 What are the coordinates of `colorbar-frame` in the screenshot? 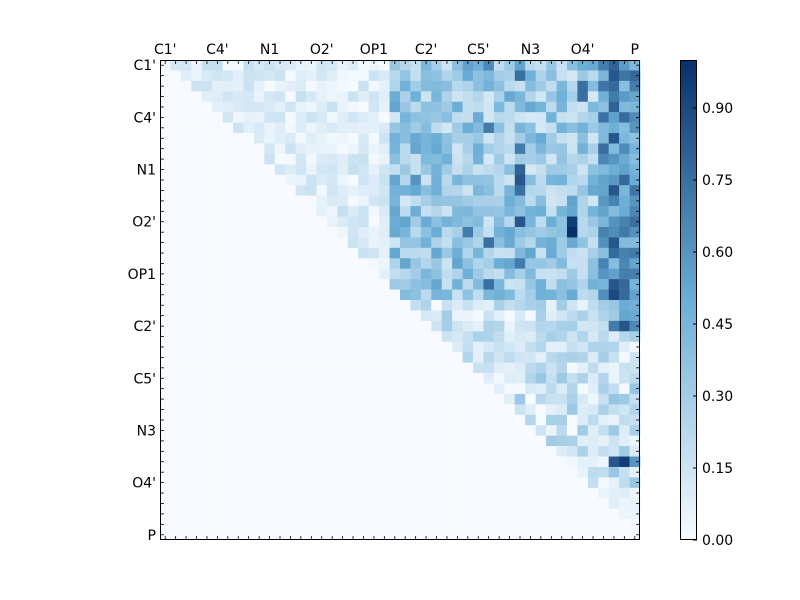 It's located at (688, 300).